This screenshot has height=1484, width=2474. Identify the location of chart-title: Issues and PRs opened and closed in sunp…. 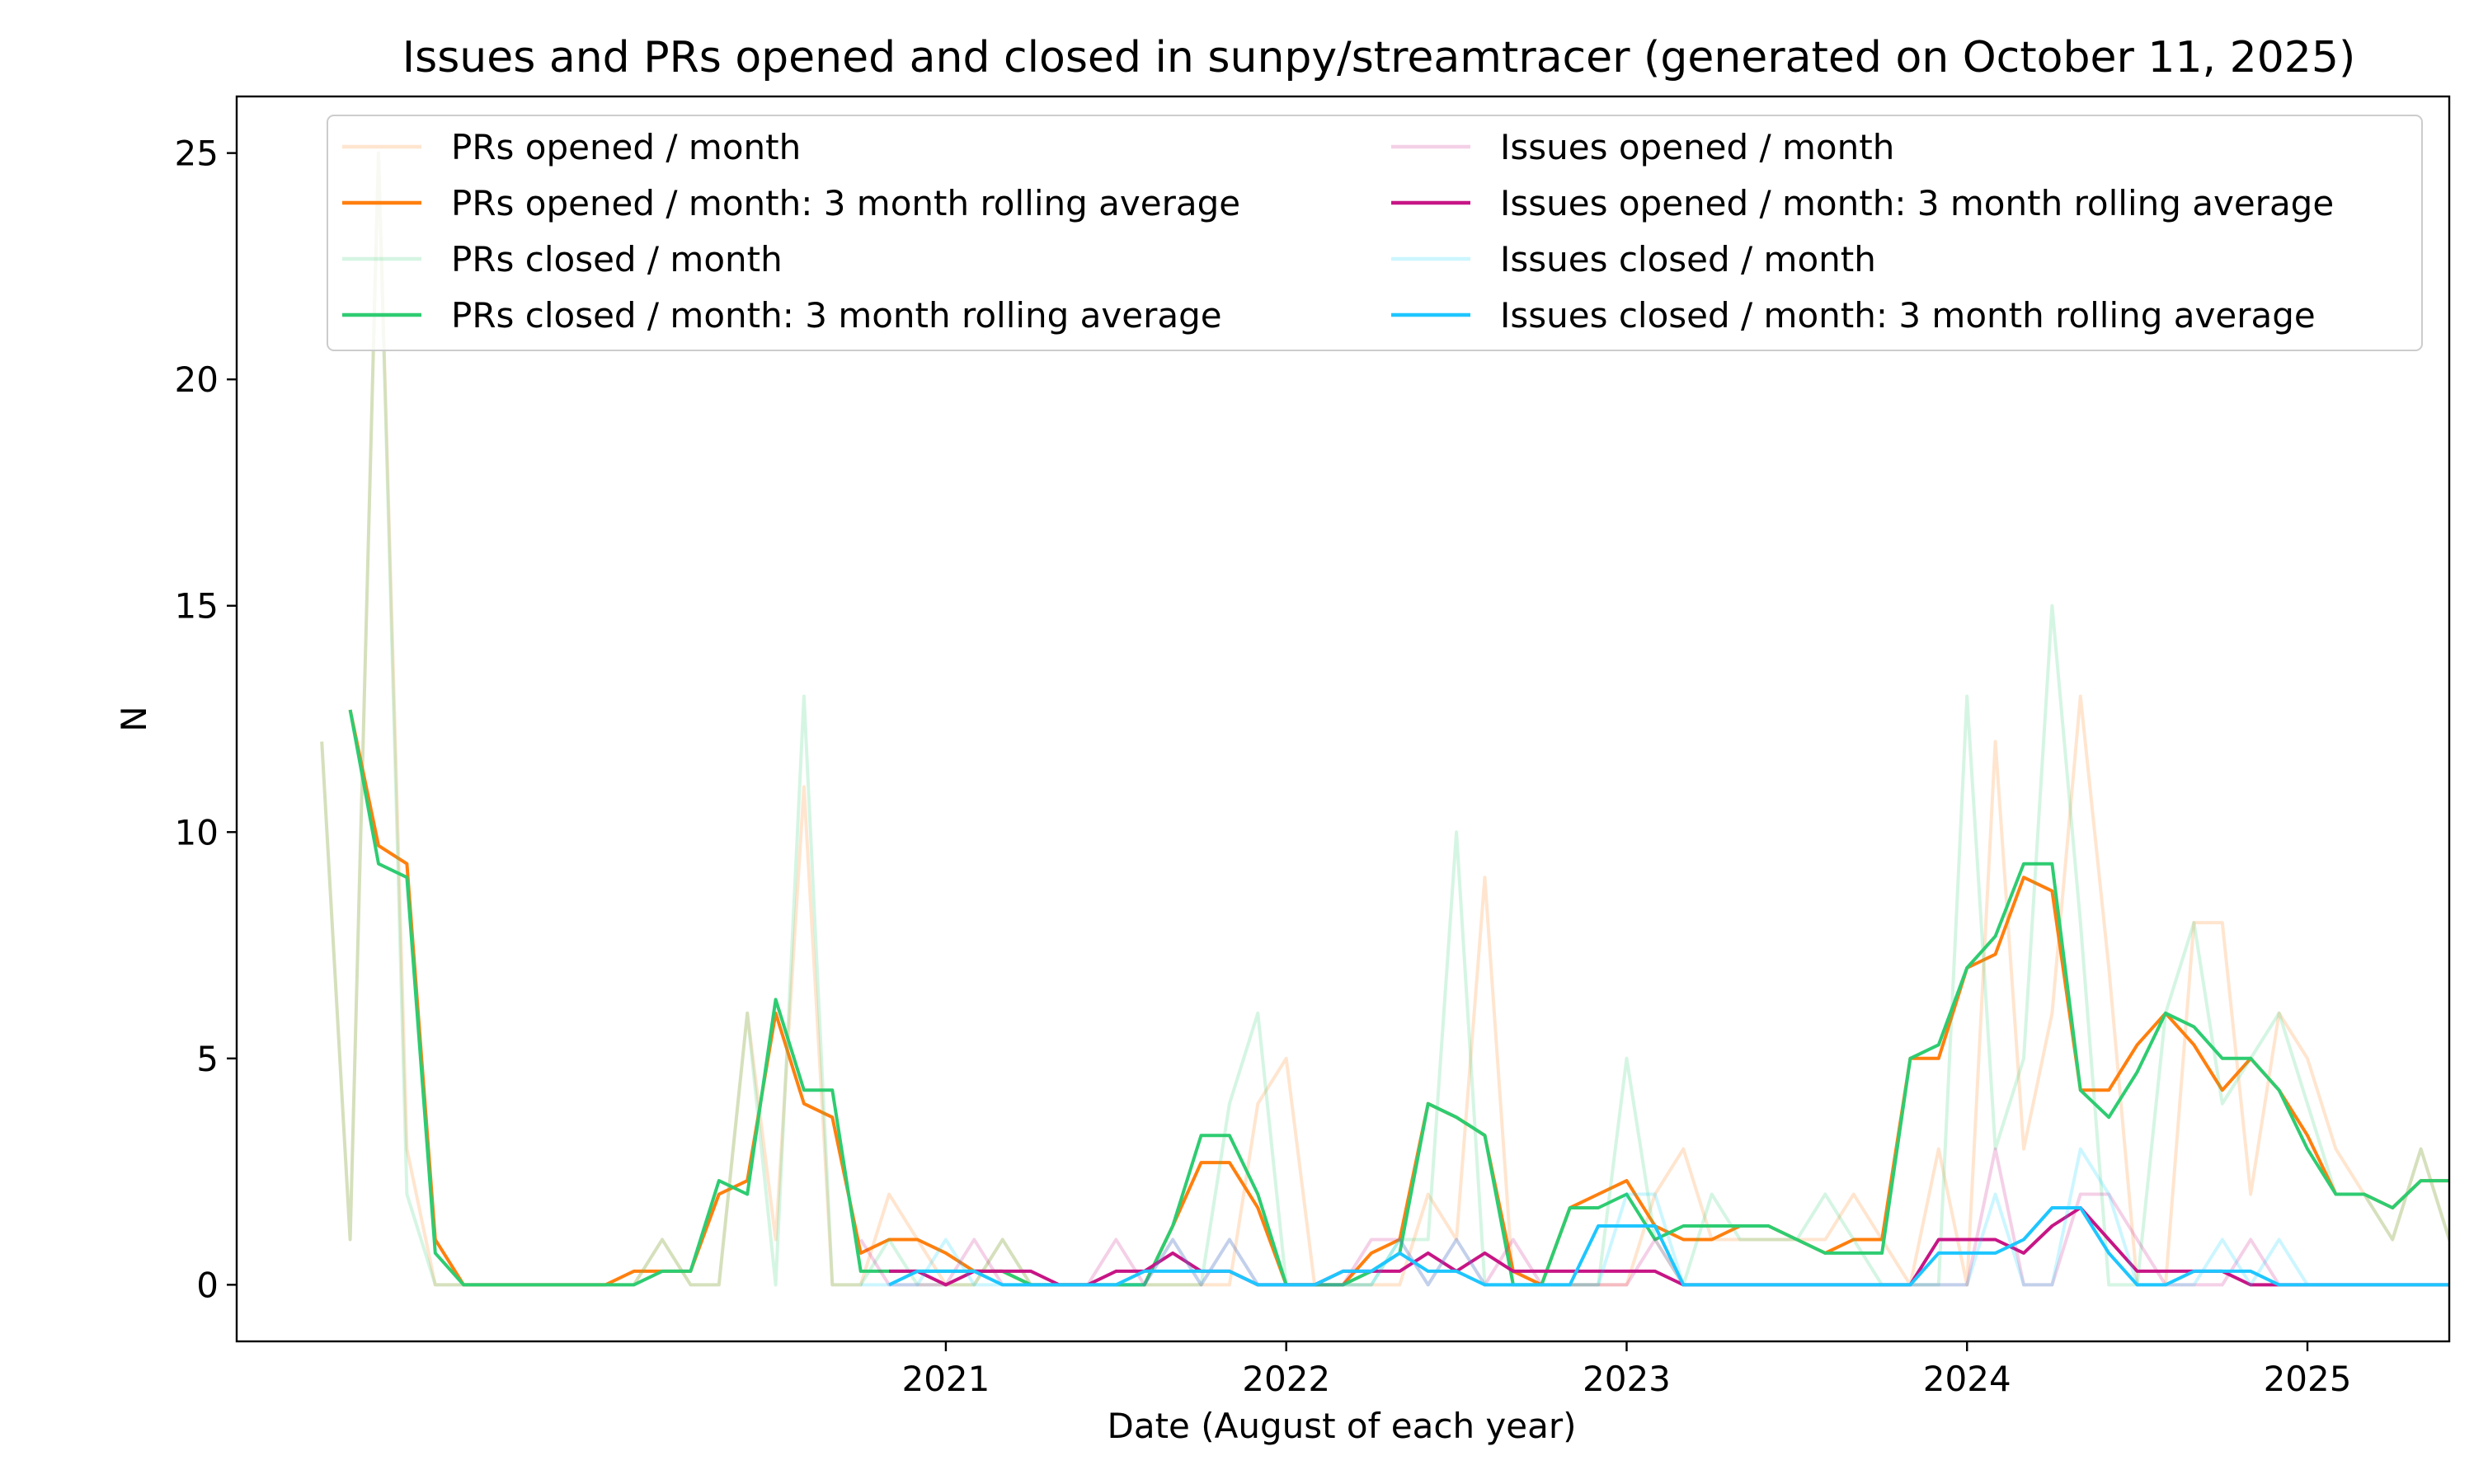
(1378, 58).